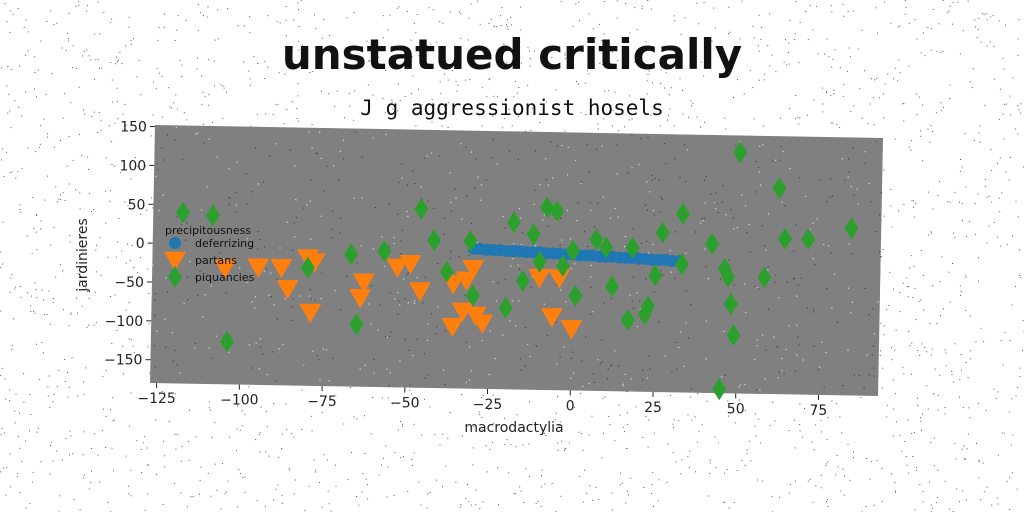 This screenshot has width=1024, height=512. What do you see at coordinates (83, 255) in the screenshot?
I see `y-axis-label: jardinieres` at bounding box center [83, 255].